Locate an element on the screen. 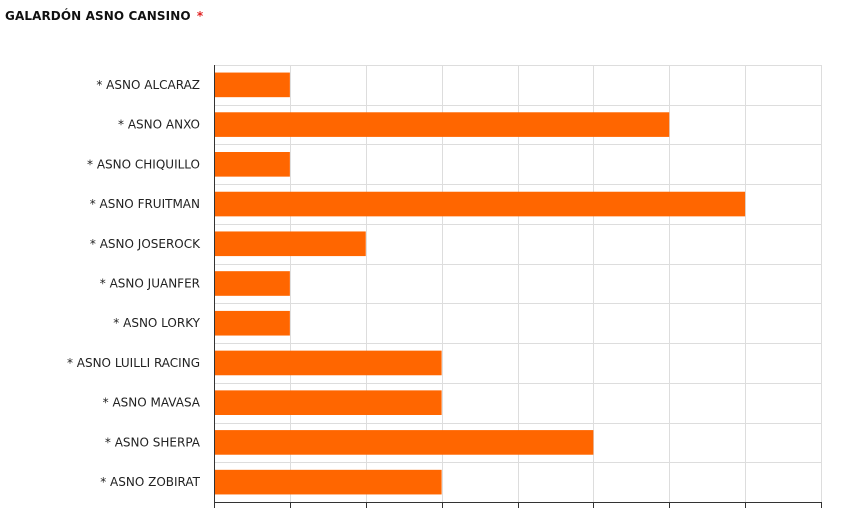 The width and height of the screenshot is (867, 514). category-label: * ASNO ALCARAZ is located at coordinates (148, 85).